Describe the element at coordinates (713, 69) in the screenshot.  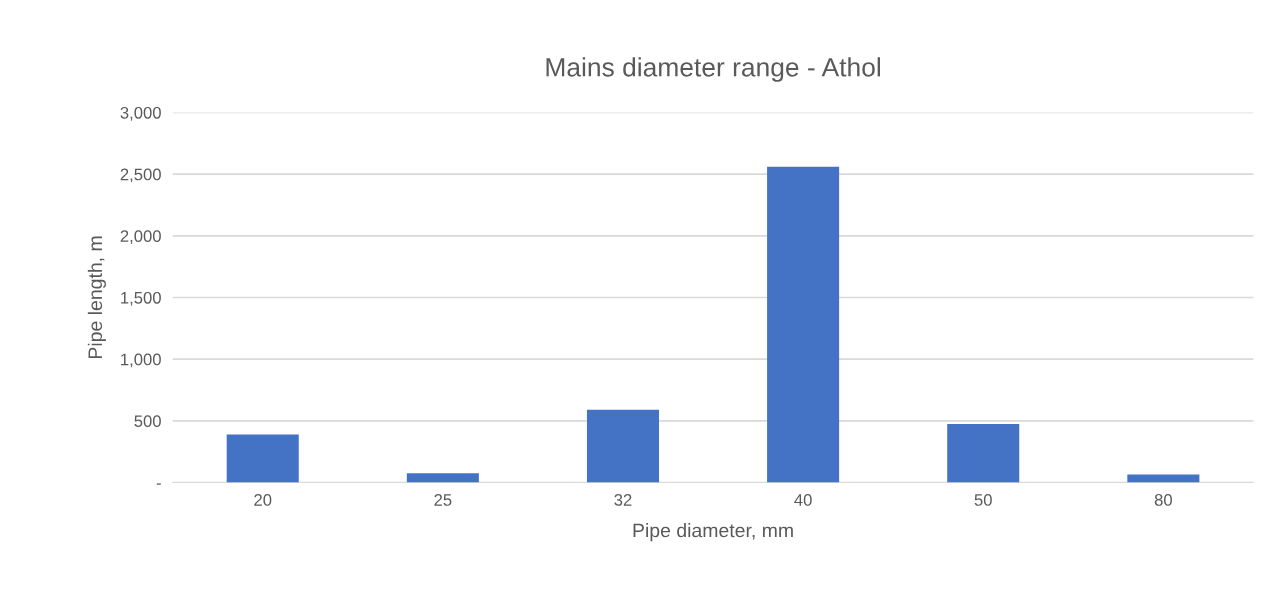
I see `chart-title: Mains diameter range - Athol` at that location.